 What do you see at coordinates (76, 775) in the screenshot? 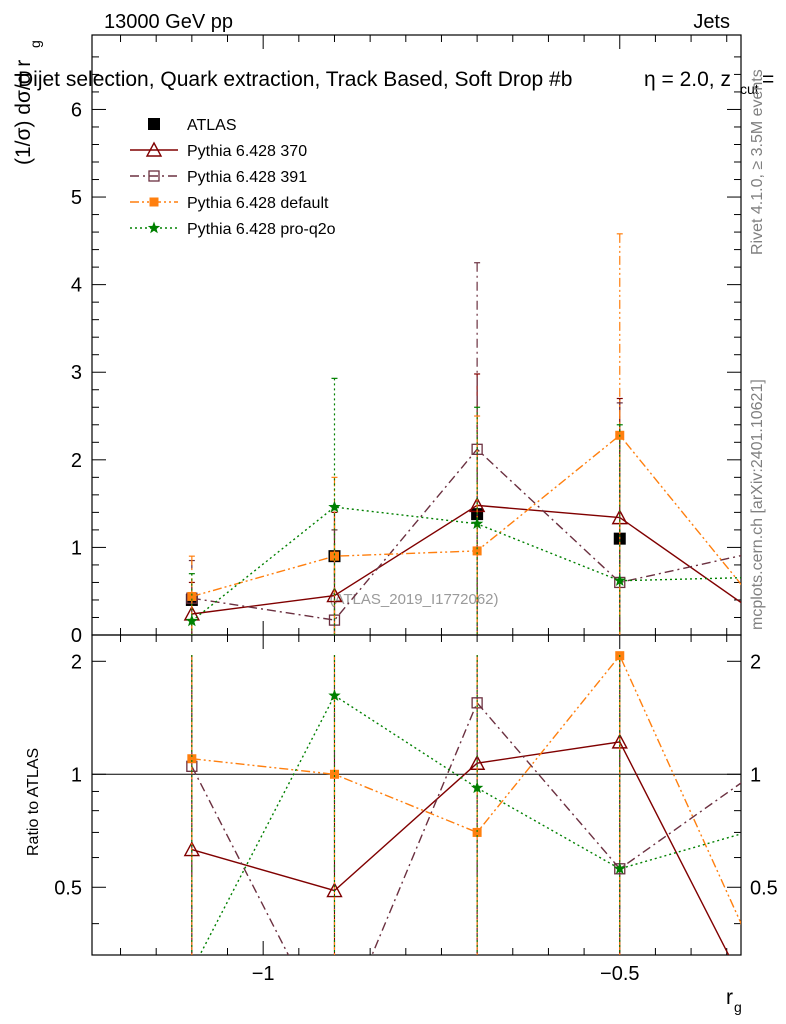
I see `ratio-y-tick-label-left: 1` at bounding box center [76, 775].